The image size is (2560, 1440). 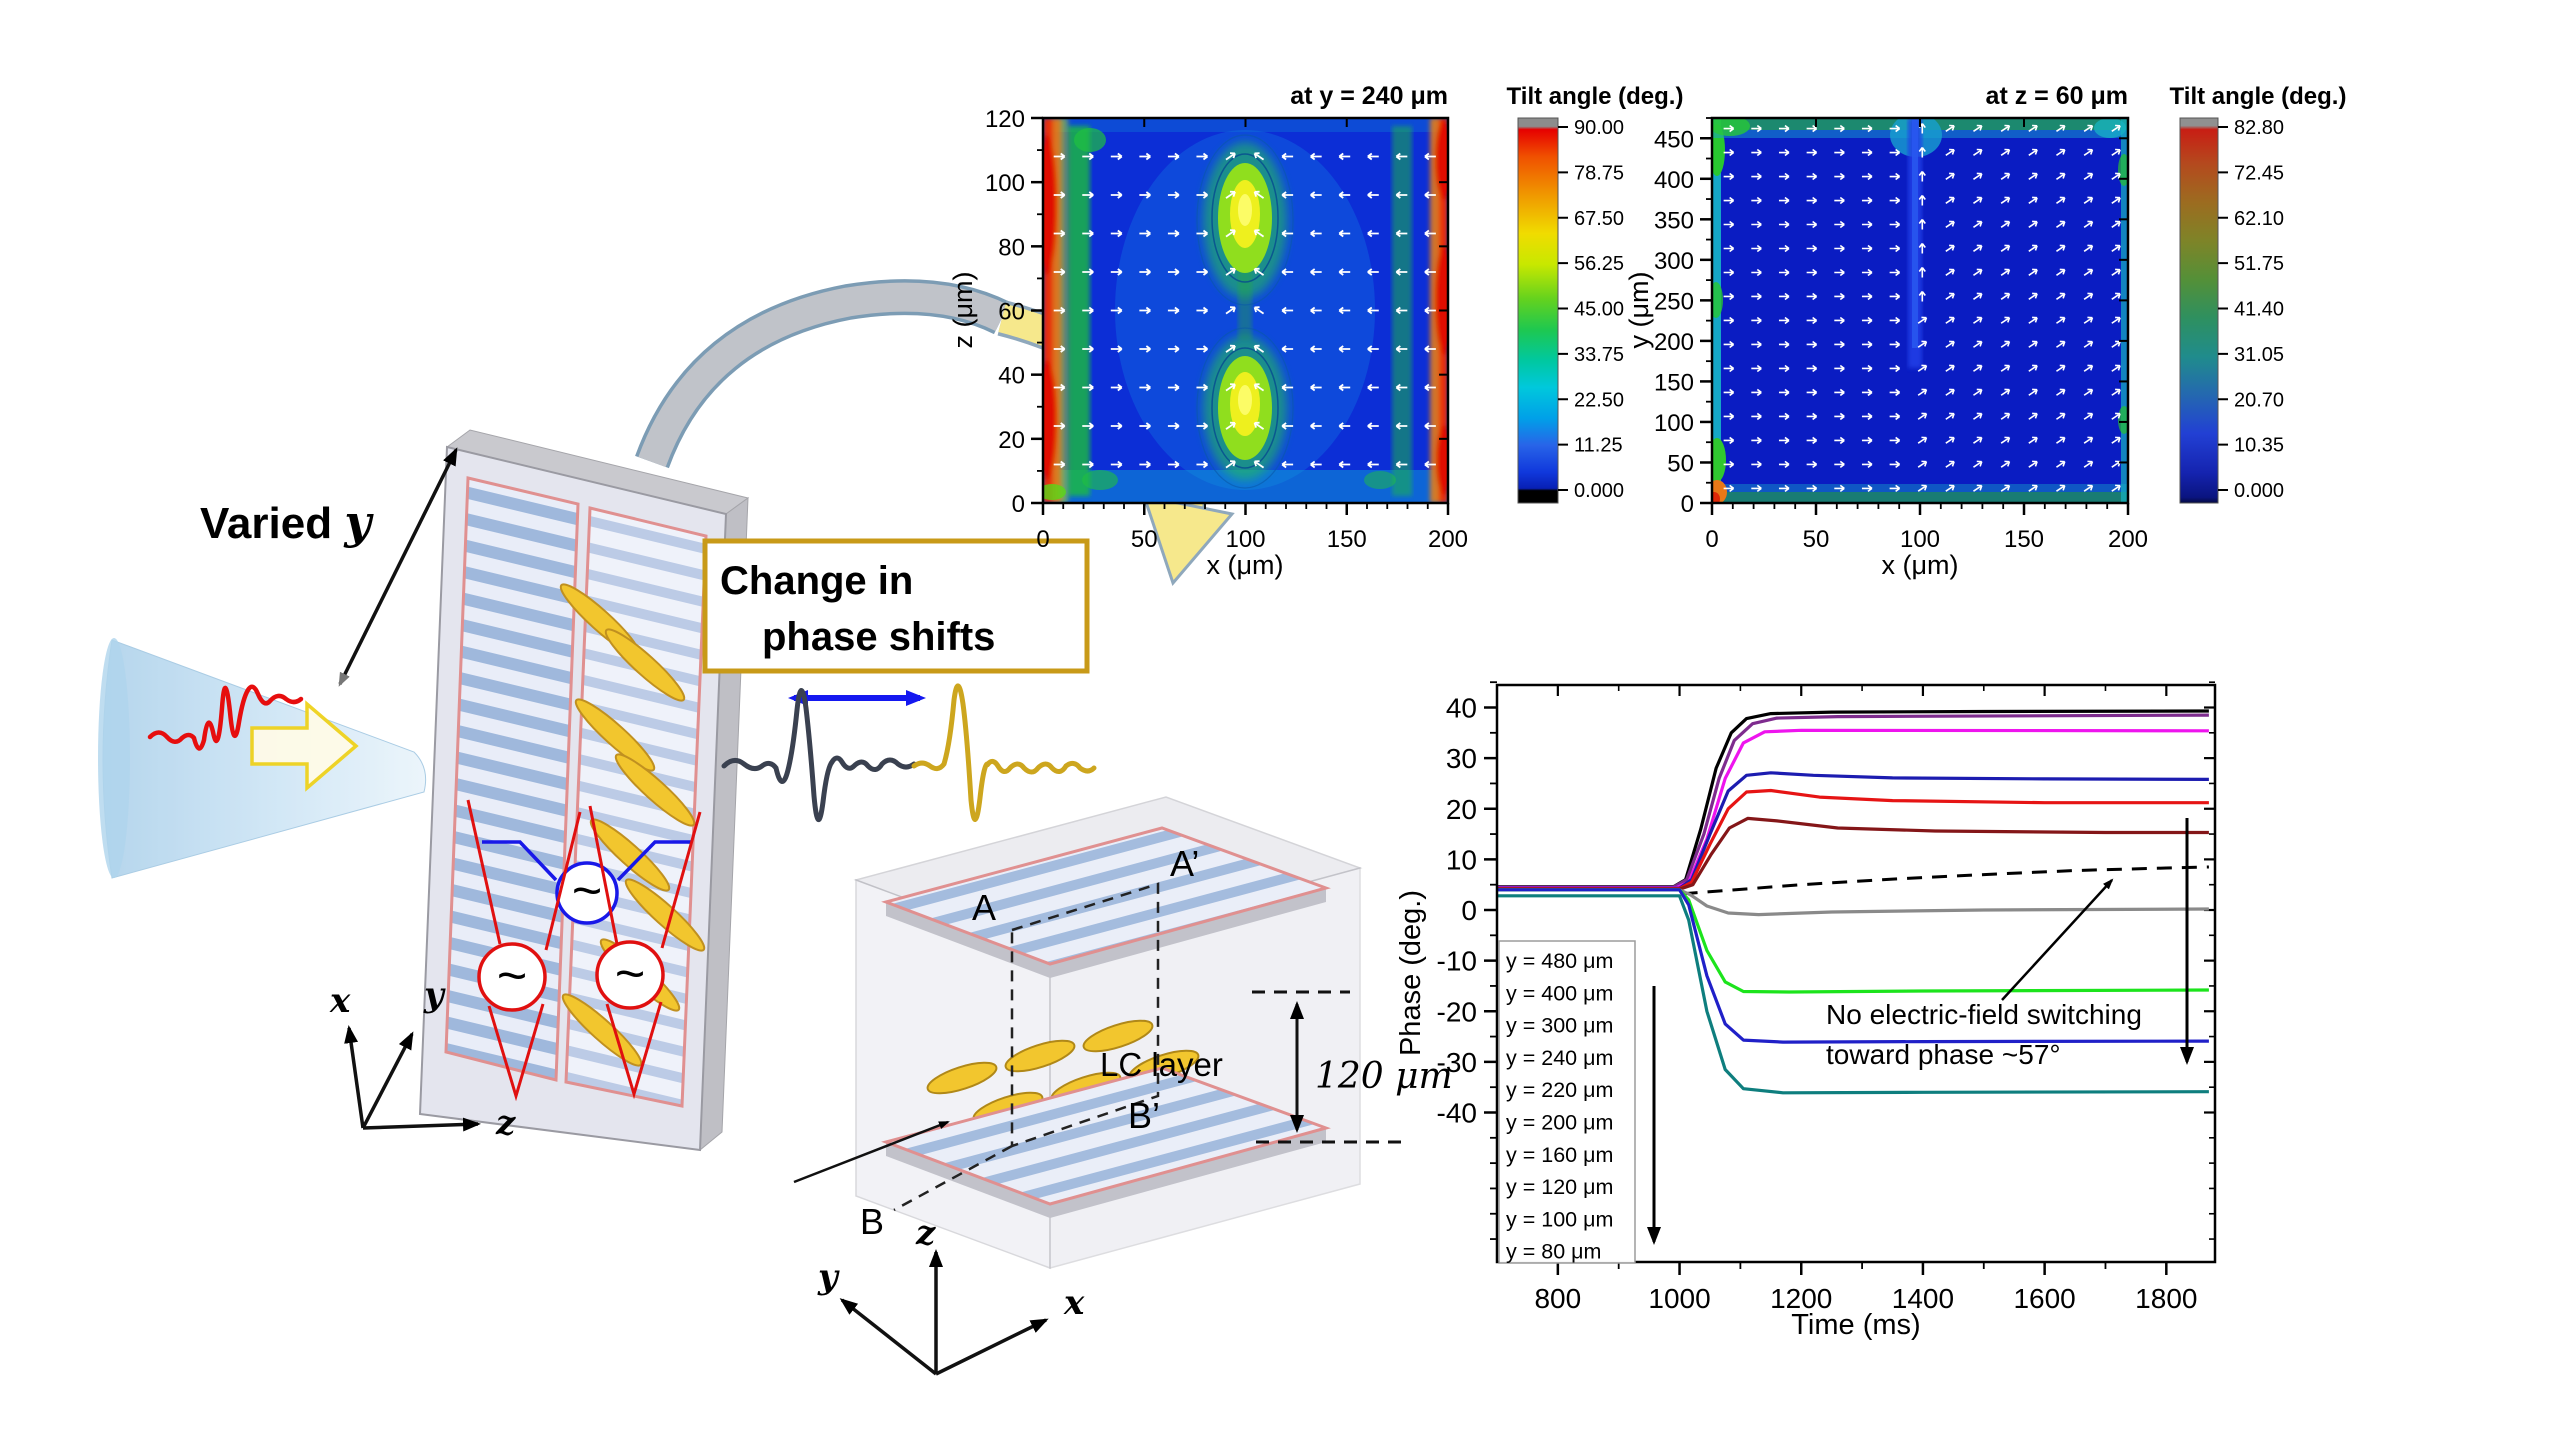 What do you see at coordinates (587, 893) in the screenshot?
I see `ac-source-blue` at bounding box center [587, 893].